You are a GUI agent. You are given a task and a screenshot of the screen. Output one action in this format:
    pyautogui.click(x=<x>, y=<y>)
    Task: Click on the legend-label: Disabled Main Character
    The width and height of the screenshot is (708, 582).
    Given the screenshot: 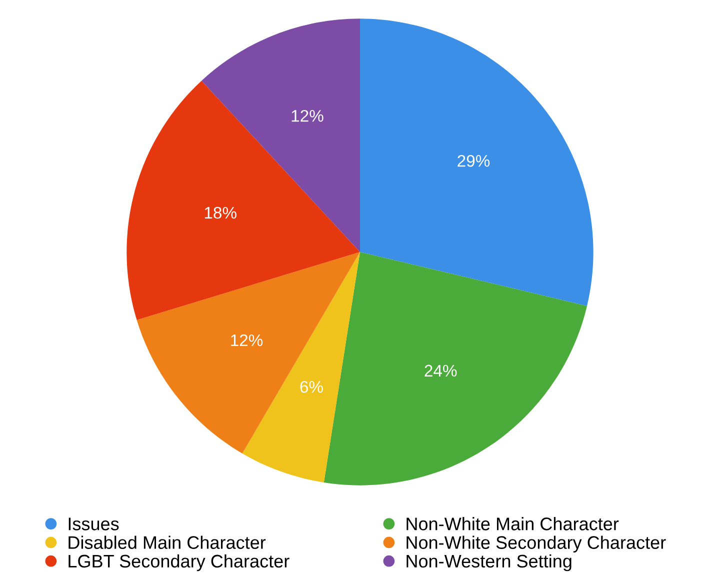 What is the action you would take?
    pyautogui.click(x=167, y=542)
    